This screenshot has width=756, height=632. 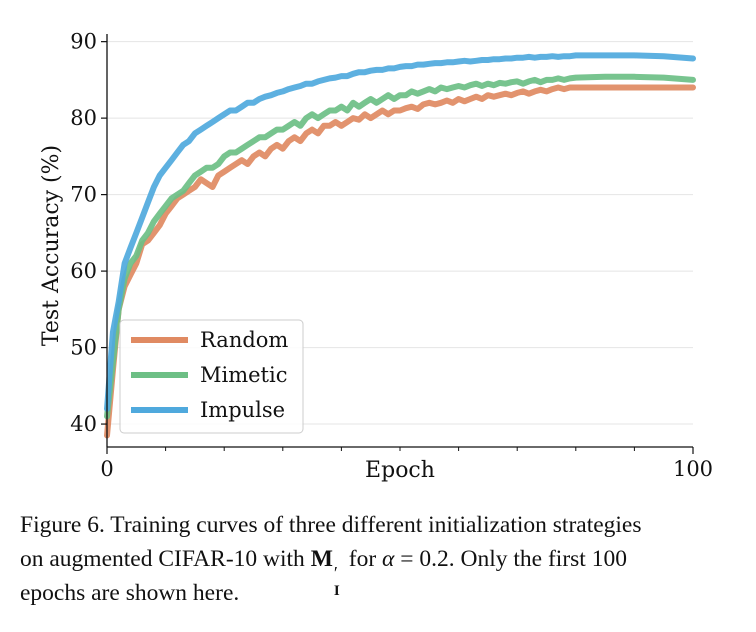 What do you see at coordinates (83, 118) in the screenshot?
I see `y-tick-label-80: 80` at bounding box center [83, 118].